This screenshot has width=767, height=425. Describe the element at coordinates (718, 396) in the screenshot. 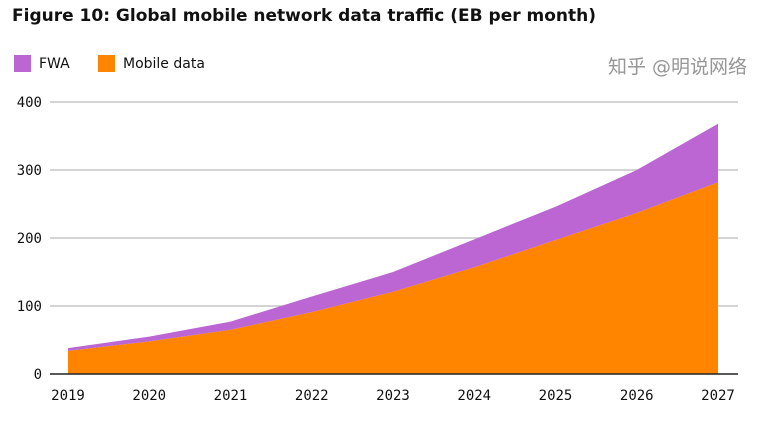

I see `x-tick-label: 2027` at that location.